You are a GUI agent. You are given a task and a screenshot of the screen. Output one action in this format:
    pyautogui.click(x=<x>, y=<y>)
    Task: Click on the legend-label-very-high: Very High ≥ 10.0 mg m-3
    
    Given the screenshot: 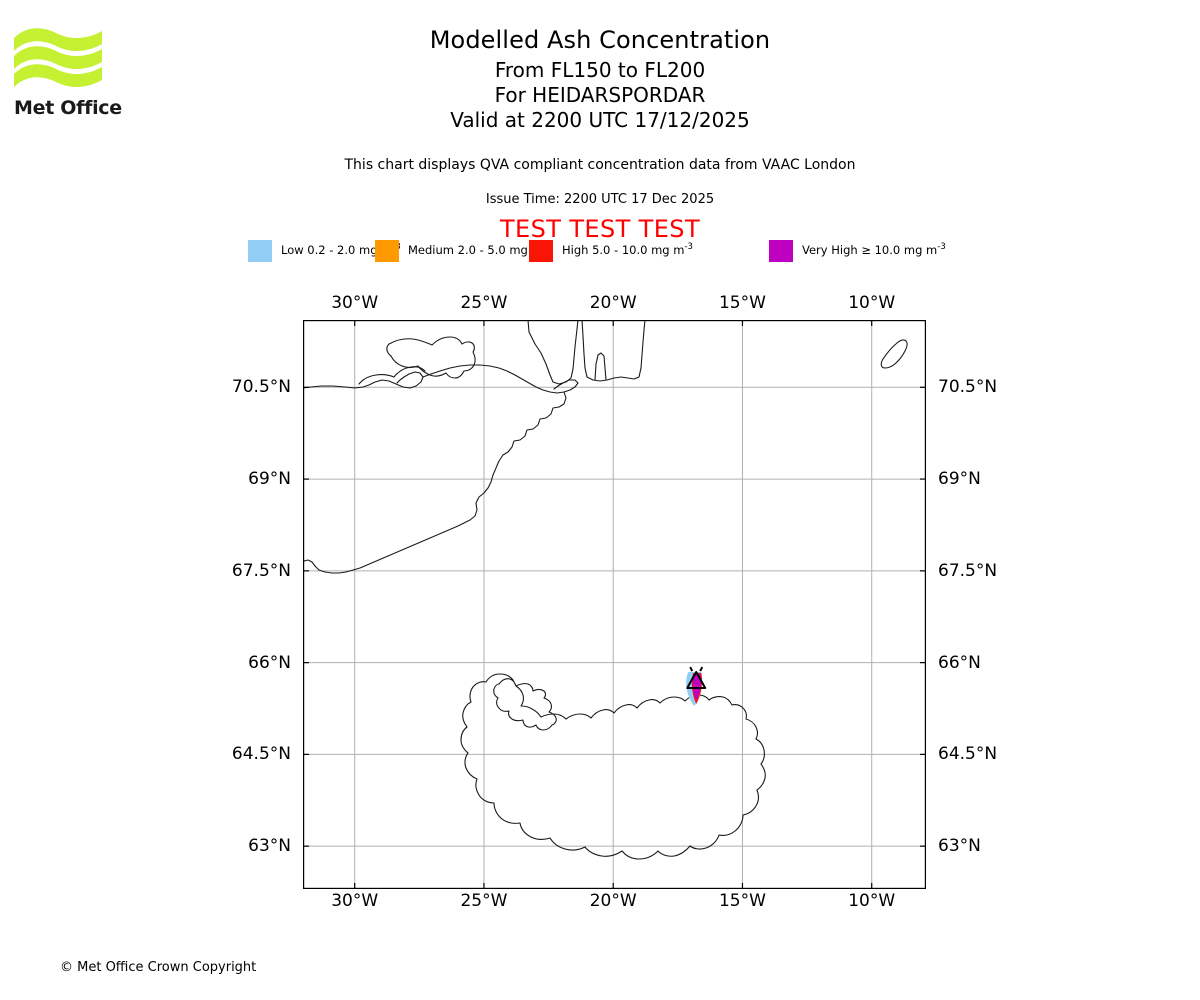 What is the action you would take?
    pyautogui.click(x=874, y=250)
    